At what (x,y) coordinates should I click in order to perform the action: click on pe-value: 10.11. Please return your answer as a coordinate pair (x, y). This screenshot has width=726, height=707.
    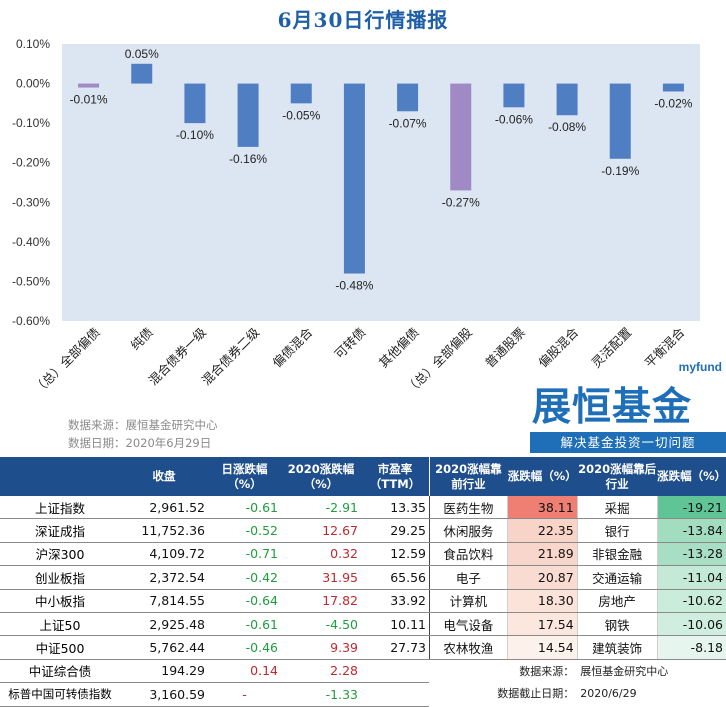
    Looking at the image, I should click on (395, 623).